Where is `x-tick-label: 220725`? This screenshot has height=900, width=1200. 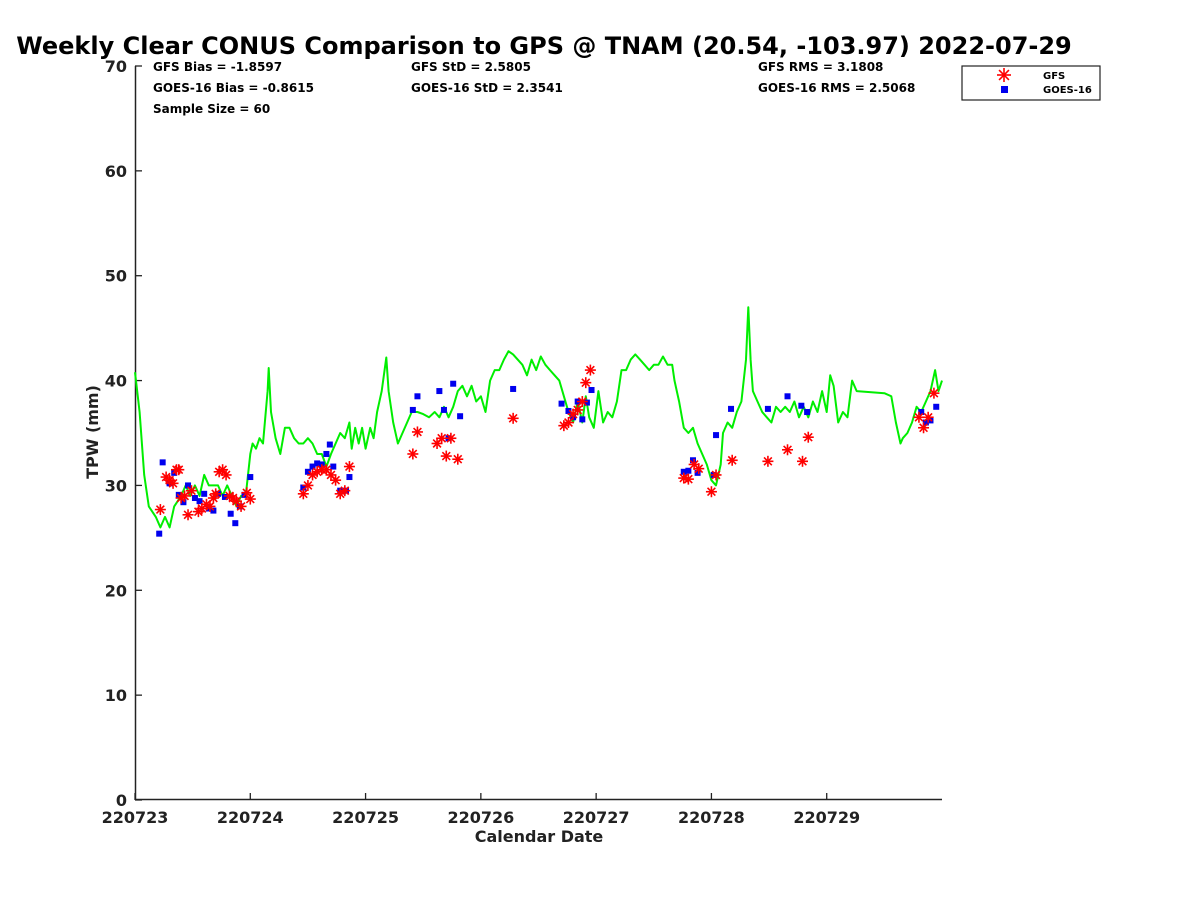
x-tick-label: 220725 is located at coordinates (365, 817).